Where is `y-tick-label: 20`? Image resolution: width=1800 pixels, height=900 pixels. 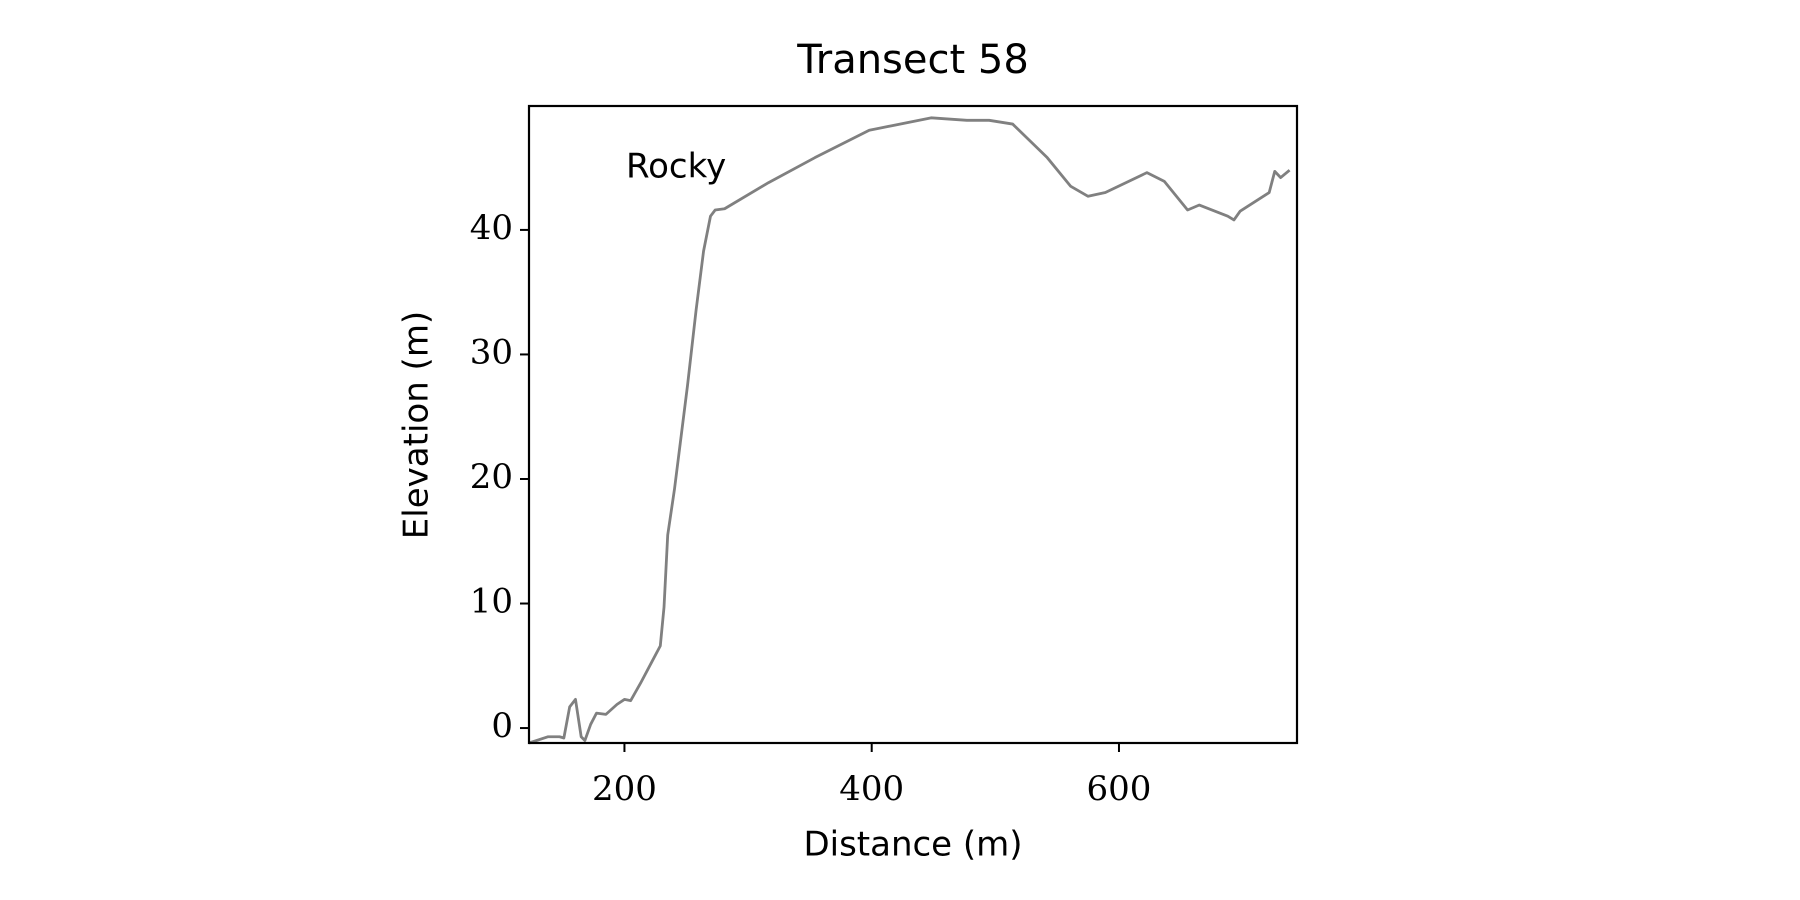
y-tick-label: 20 is located at coordinates (491, 477).